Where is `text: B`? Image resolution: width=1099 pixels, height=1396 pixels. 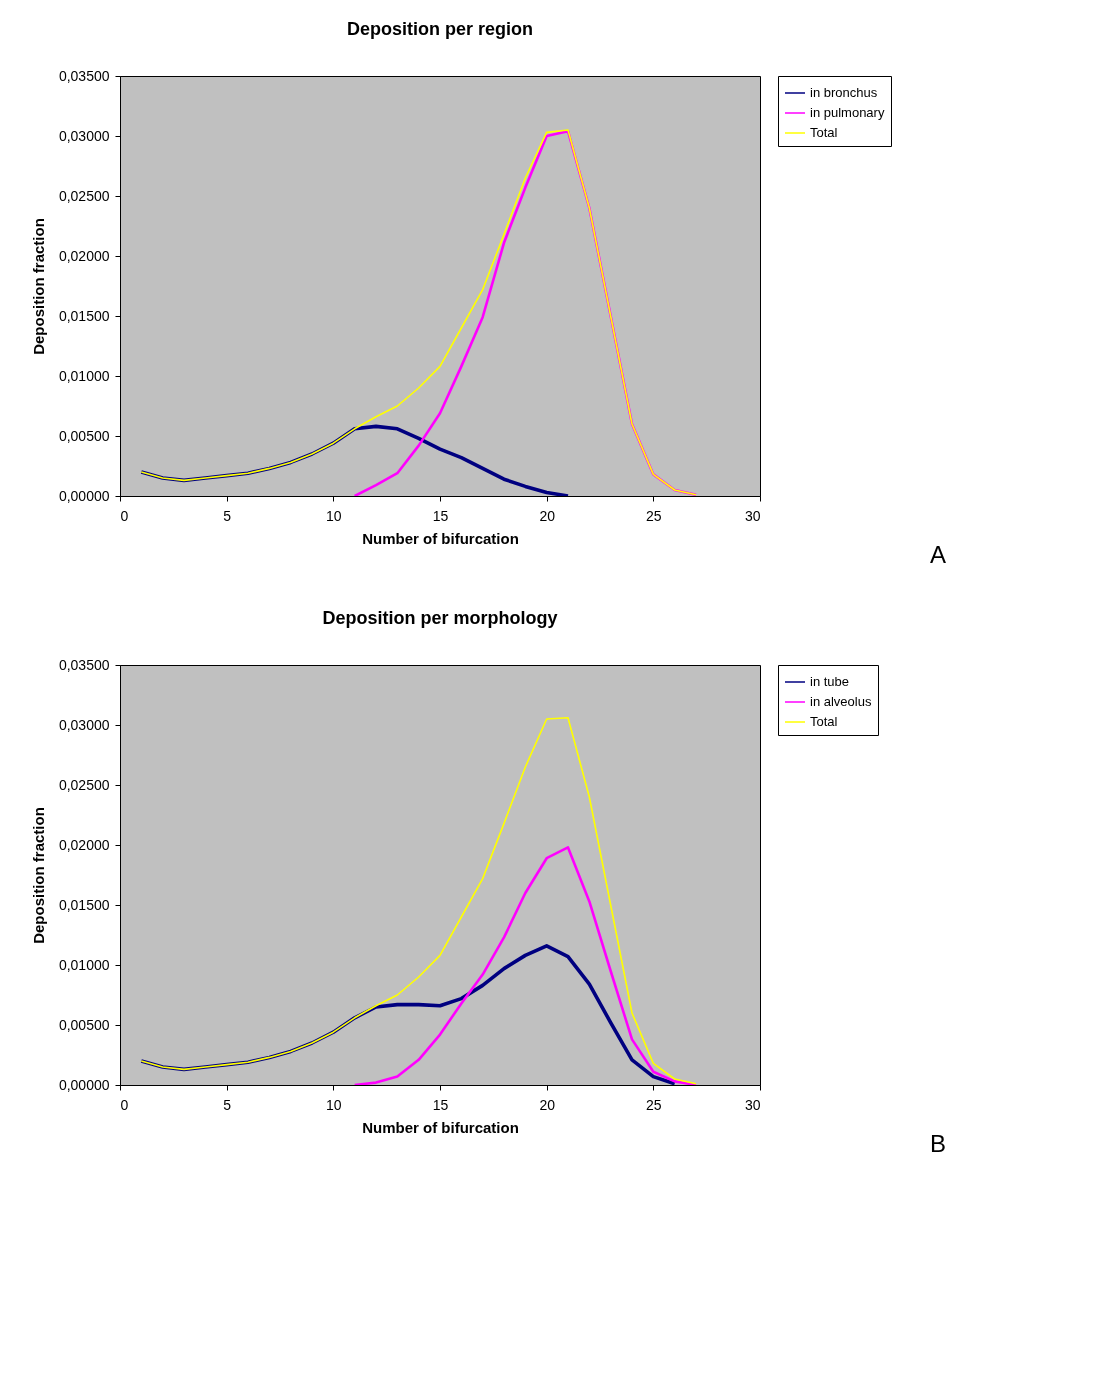
text: B is located at coordinates (938, 1143).